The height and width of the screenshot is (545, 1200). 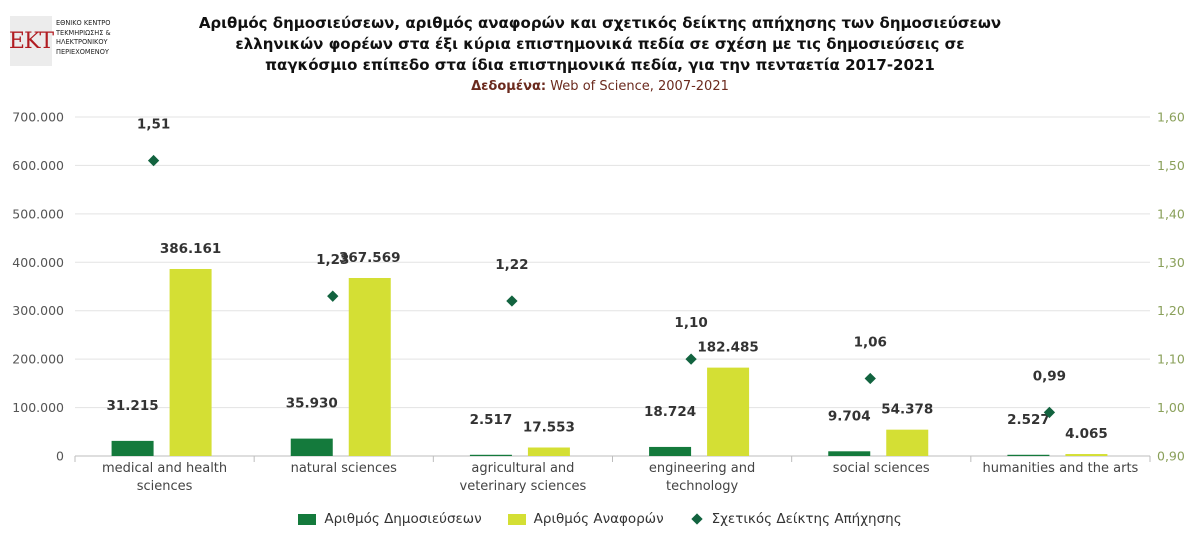 I want to click on logo-line: ΕΘΝΙΚΟ ΚΕΝΤΡΟ, so click(x=83, y=23).